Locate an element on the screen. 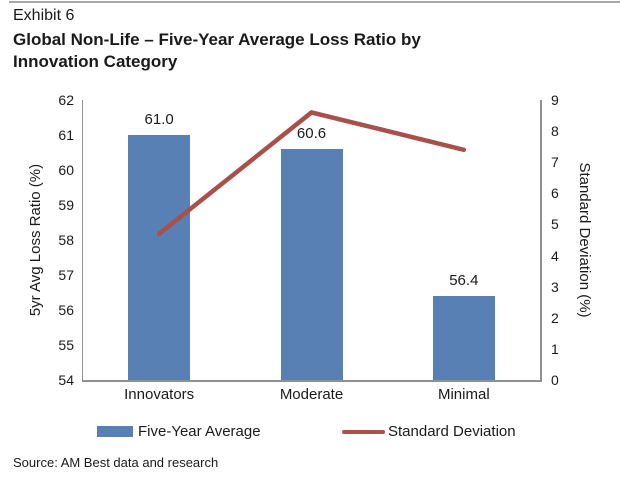 The width and height of the screenshot is (620, 492). top-divider is located at coordinates (314, 2).